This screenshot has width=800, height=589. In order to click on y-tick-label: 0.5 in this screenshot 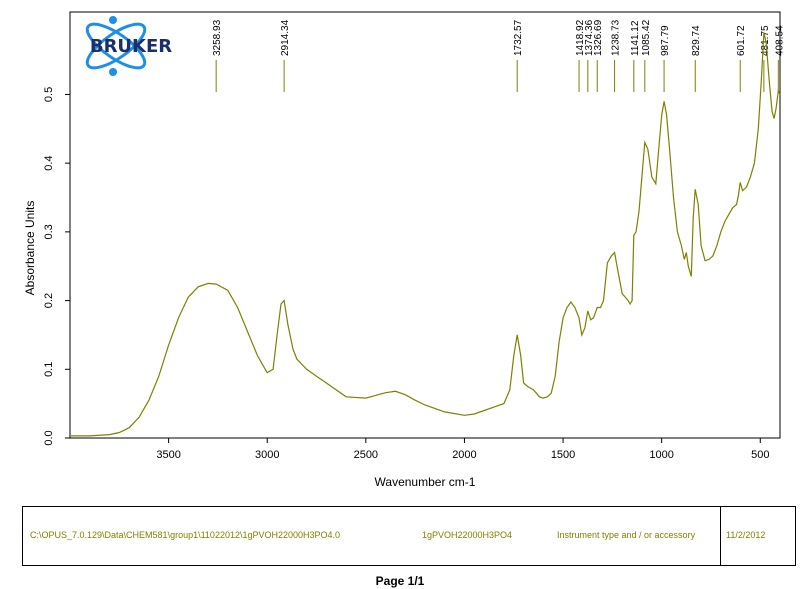, I will do `click(49, 94)`.